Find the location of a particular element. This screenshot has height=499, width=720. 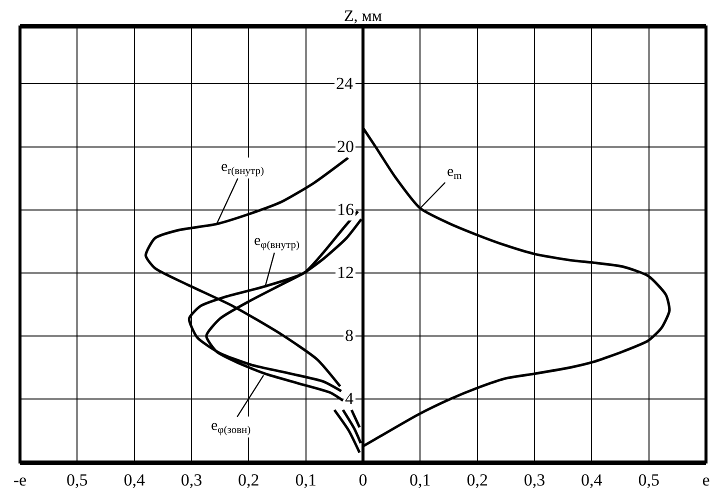

annotation: e$_{φ(зовн)}$ is located at coordinates (231, 427).